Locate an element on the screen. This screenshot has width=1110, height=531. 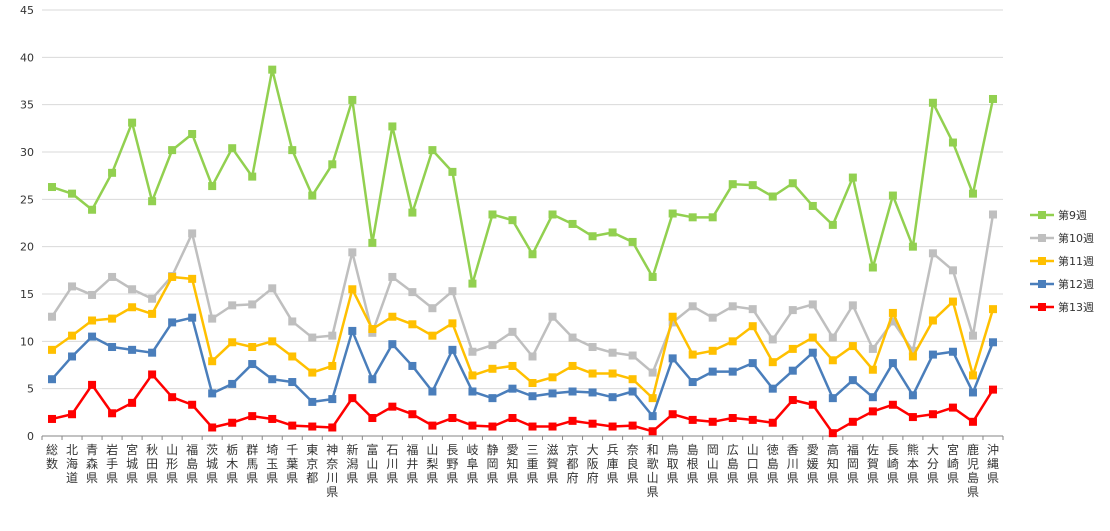
x-tick-label: 山梨県 is located at coordinates (432, 464).